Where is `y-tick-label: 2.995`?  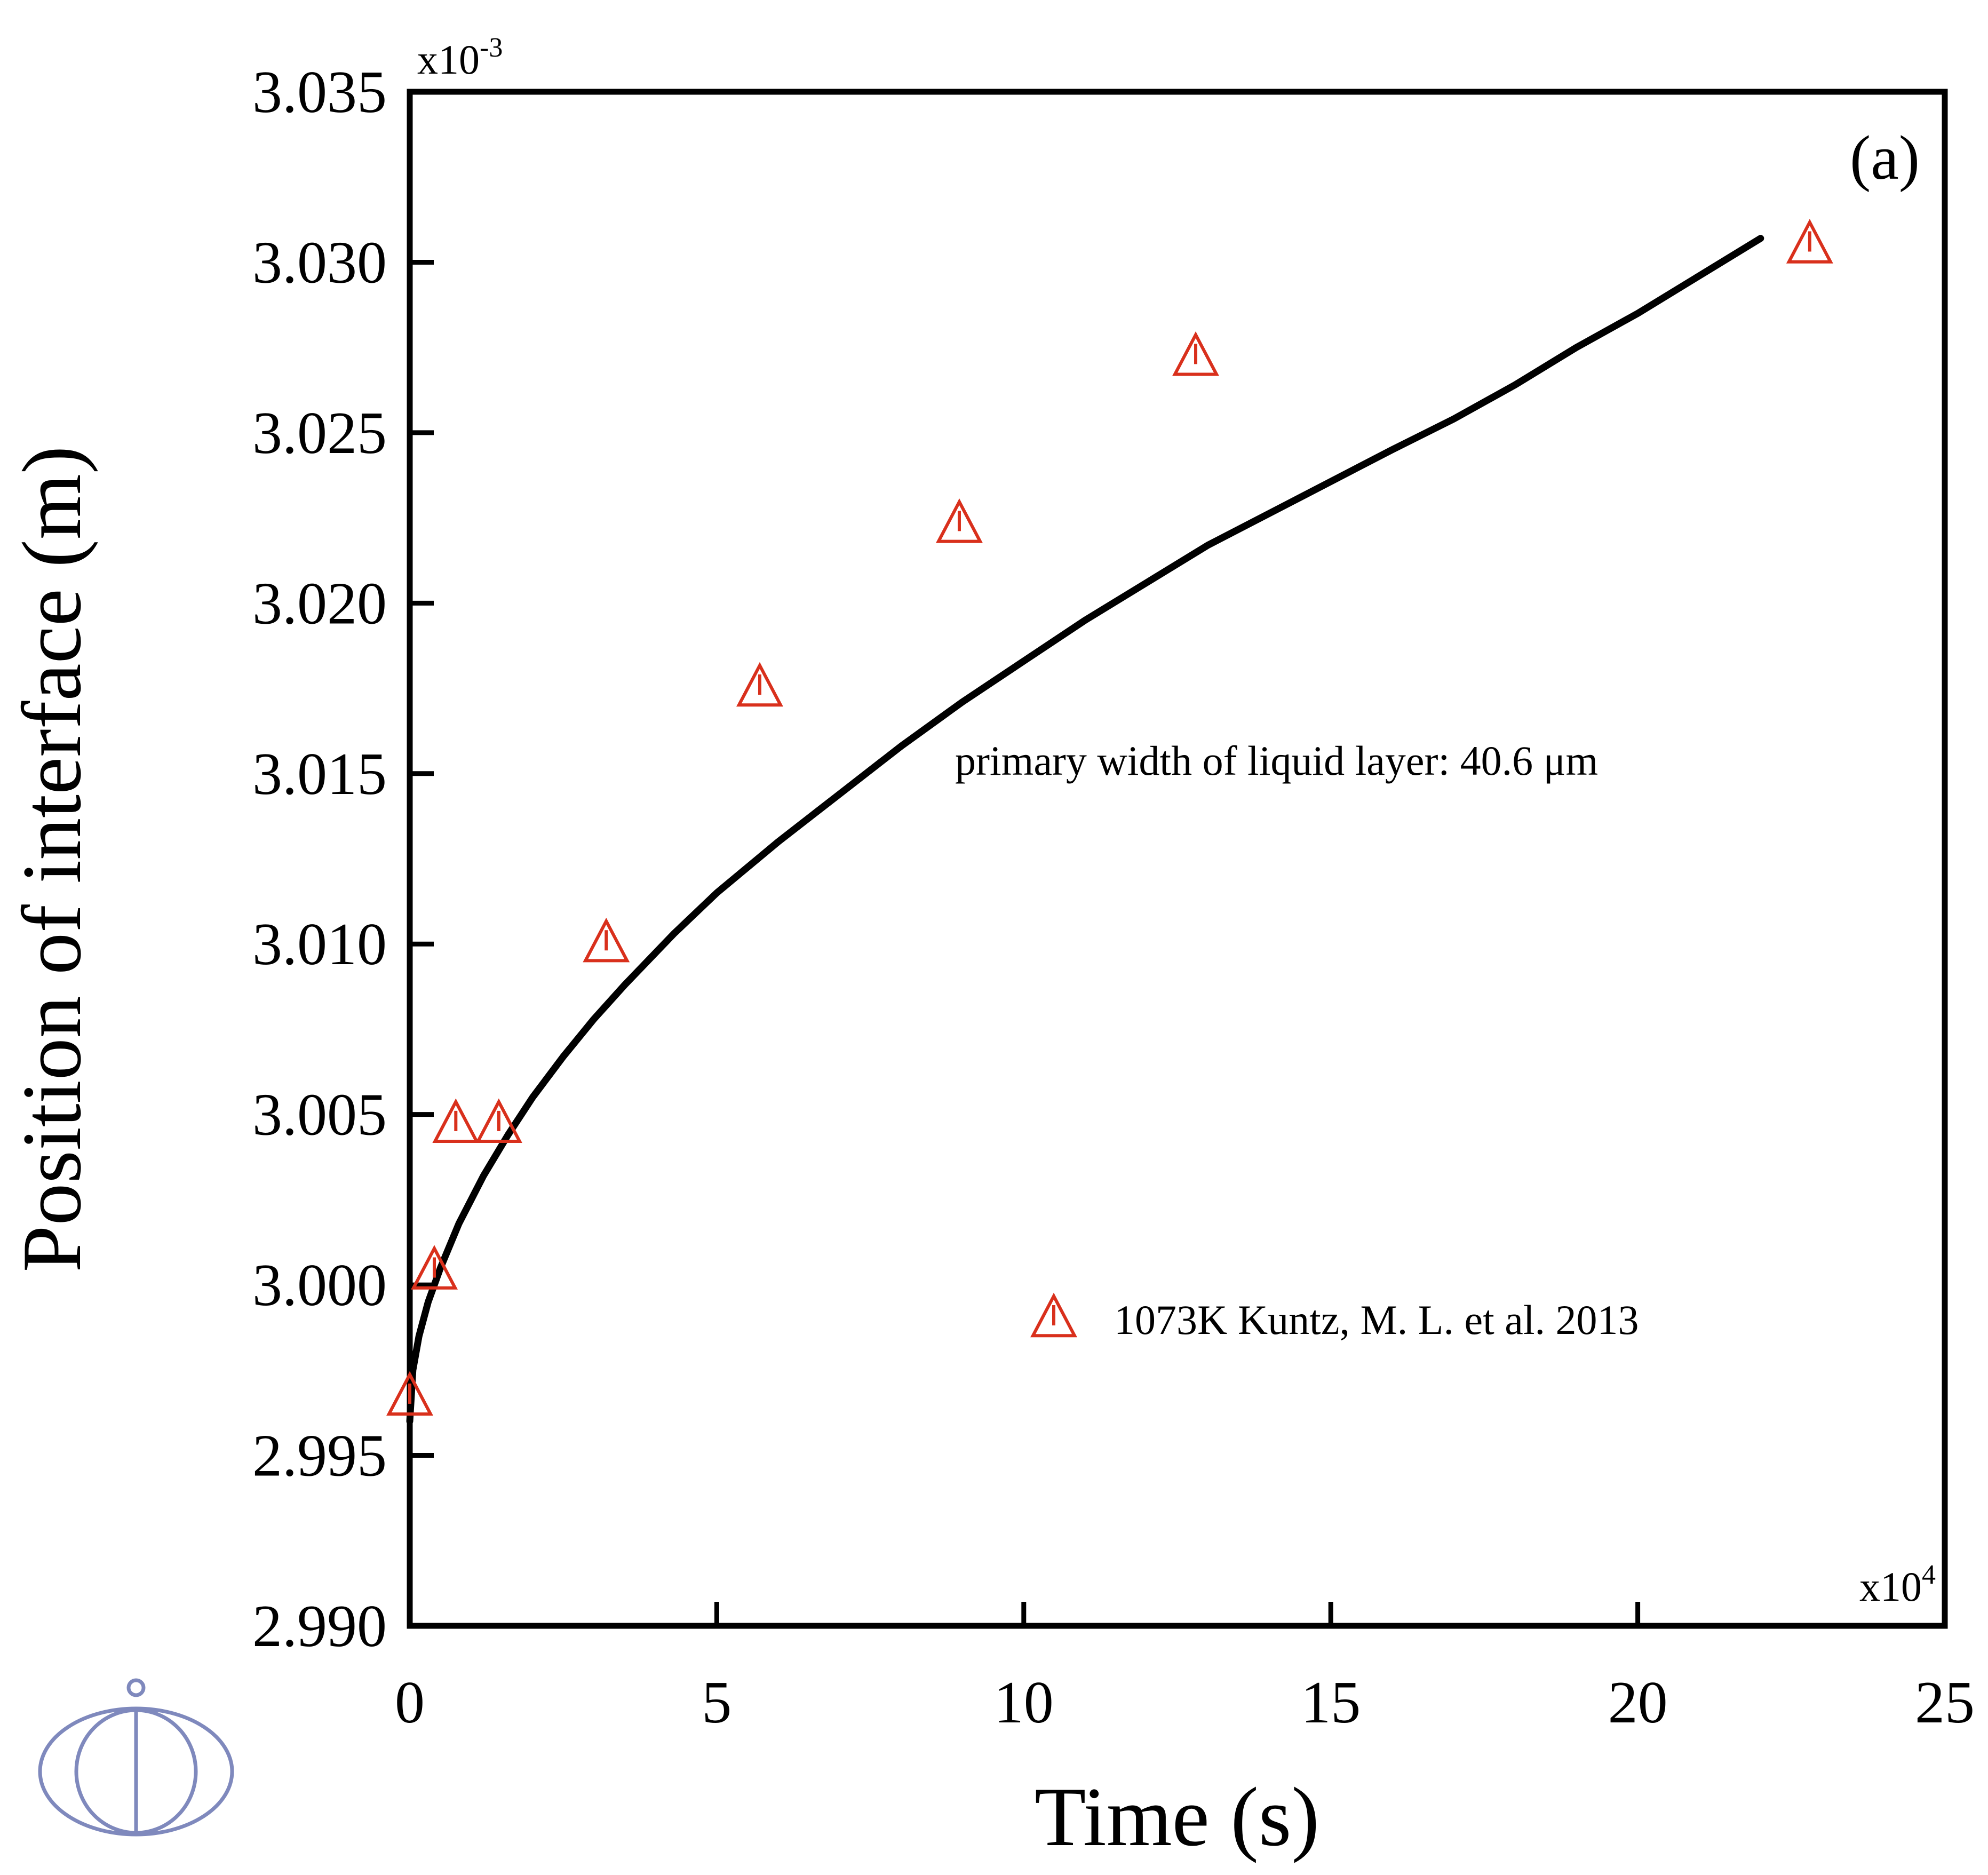 y-tick-label: 2.995 is located at coordinates (319, 1456).